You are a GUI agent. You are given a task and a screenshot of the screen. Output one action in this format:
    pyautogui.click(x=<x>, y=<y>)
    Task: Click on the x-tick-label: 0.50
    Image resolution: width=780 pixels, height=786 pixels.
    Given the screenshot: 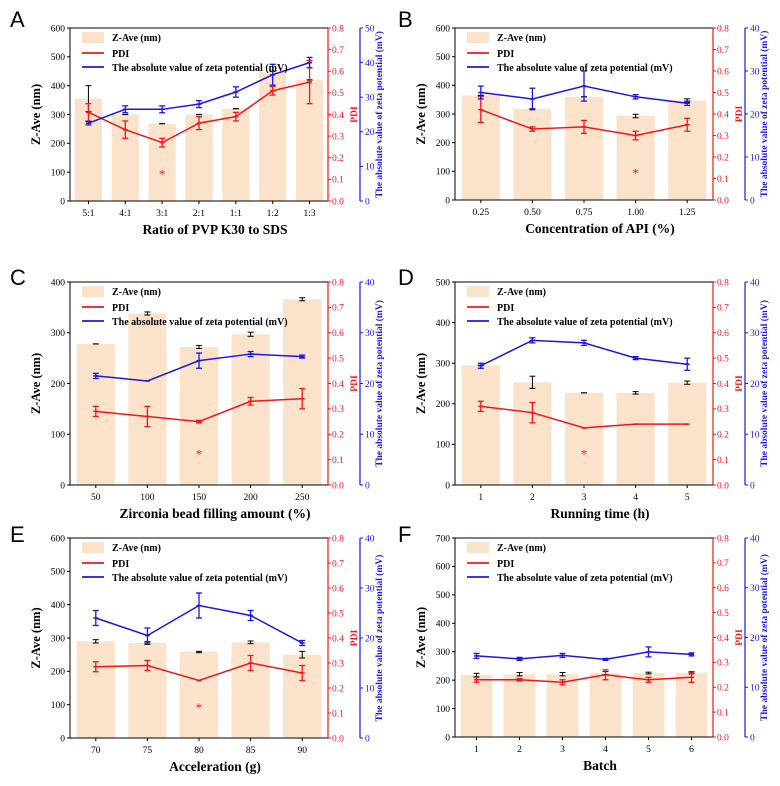 What is the action you would take?
    pyautogui.click(x=532, y=213)
    